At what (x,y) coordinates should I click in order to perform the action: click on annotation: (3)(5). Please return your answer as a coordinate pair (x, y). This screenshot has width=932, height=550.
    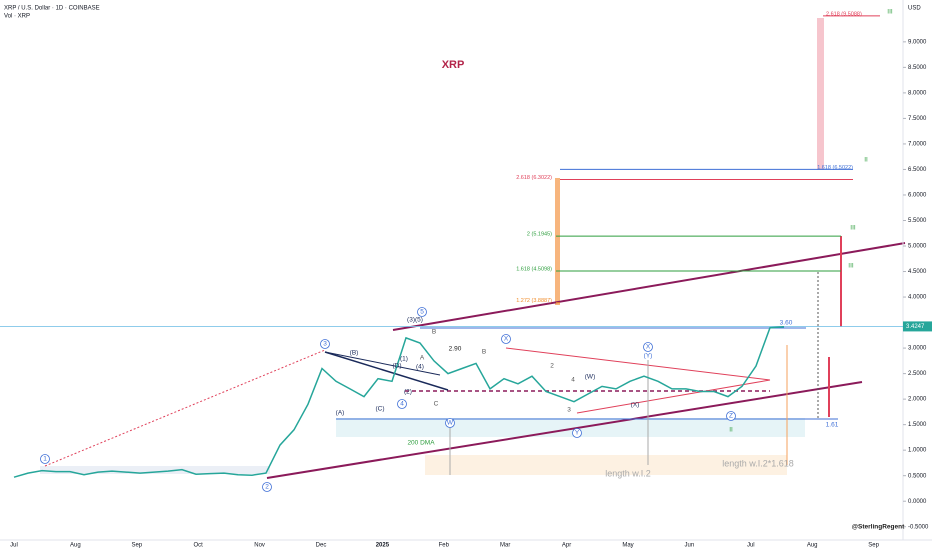
    Looking at the image, I should click on (415, 320).